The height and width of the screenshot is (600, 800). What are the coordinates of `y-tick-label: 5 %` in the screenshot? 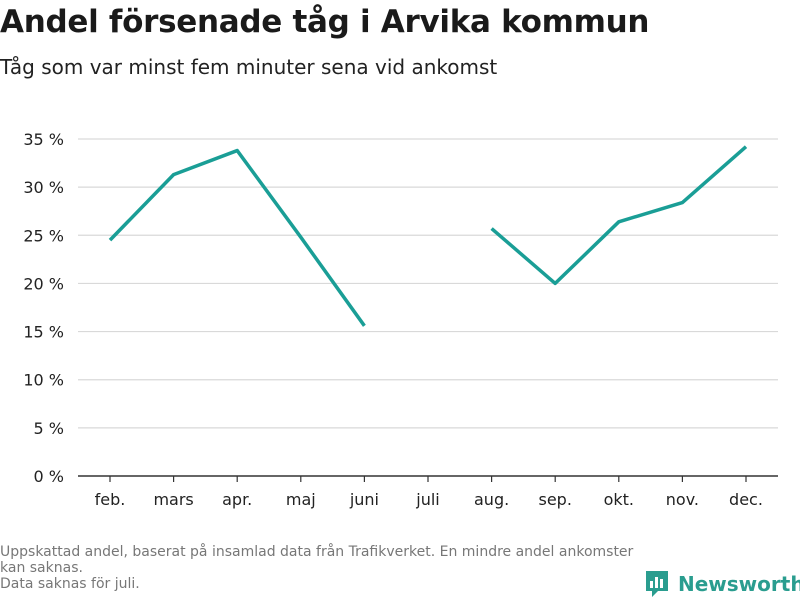 It's located at (49, 428).